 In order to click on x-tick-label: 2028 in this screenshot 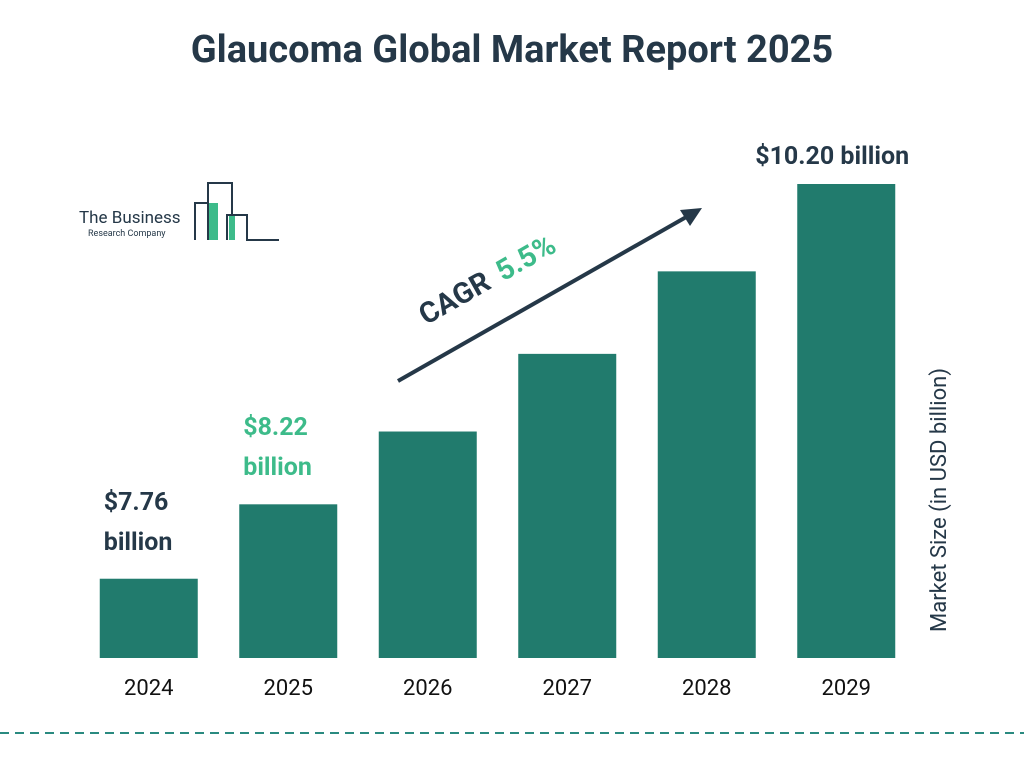, I will do `click(706, 688)`.